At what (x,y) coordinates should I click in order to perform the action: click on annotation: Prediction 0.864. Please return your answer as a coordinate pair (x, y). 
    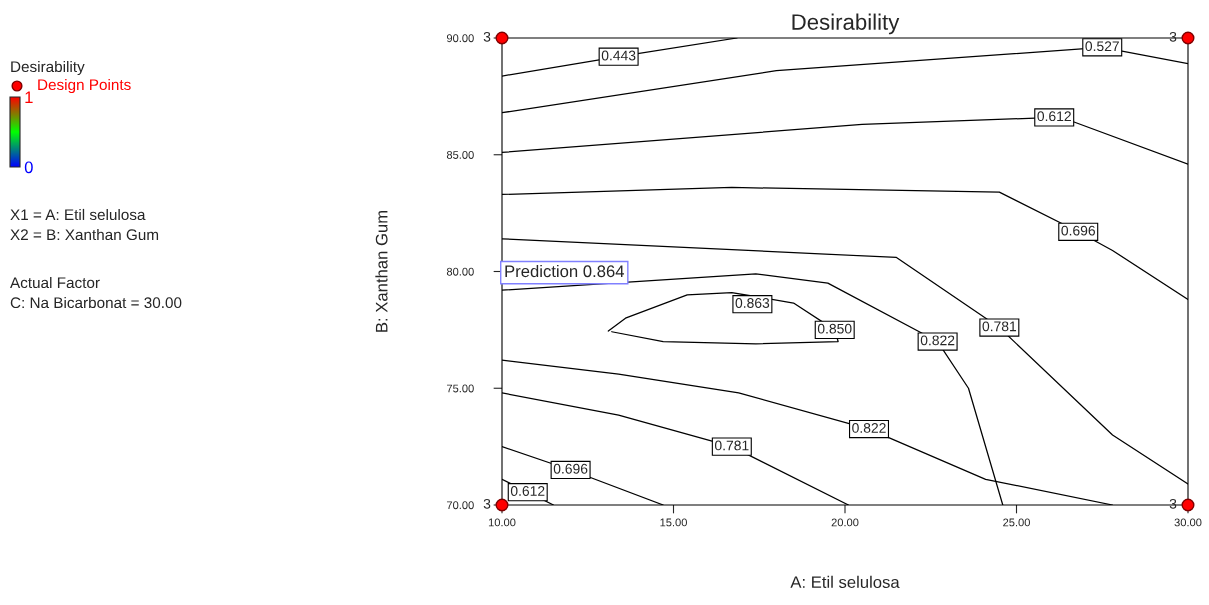
    Looking at the image, I should click on (565, 271).